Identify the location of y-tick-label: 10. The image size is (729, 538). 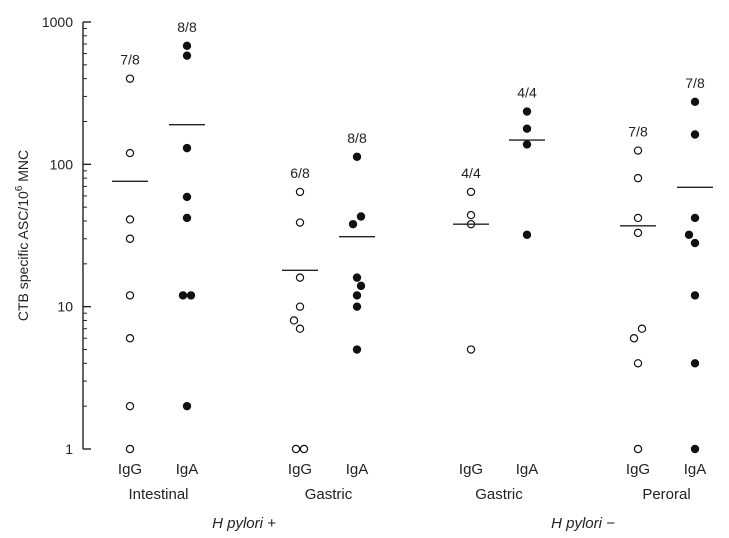
(65, 307).